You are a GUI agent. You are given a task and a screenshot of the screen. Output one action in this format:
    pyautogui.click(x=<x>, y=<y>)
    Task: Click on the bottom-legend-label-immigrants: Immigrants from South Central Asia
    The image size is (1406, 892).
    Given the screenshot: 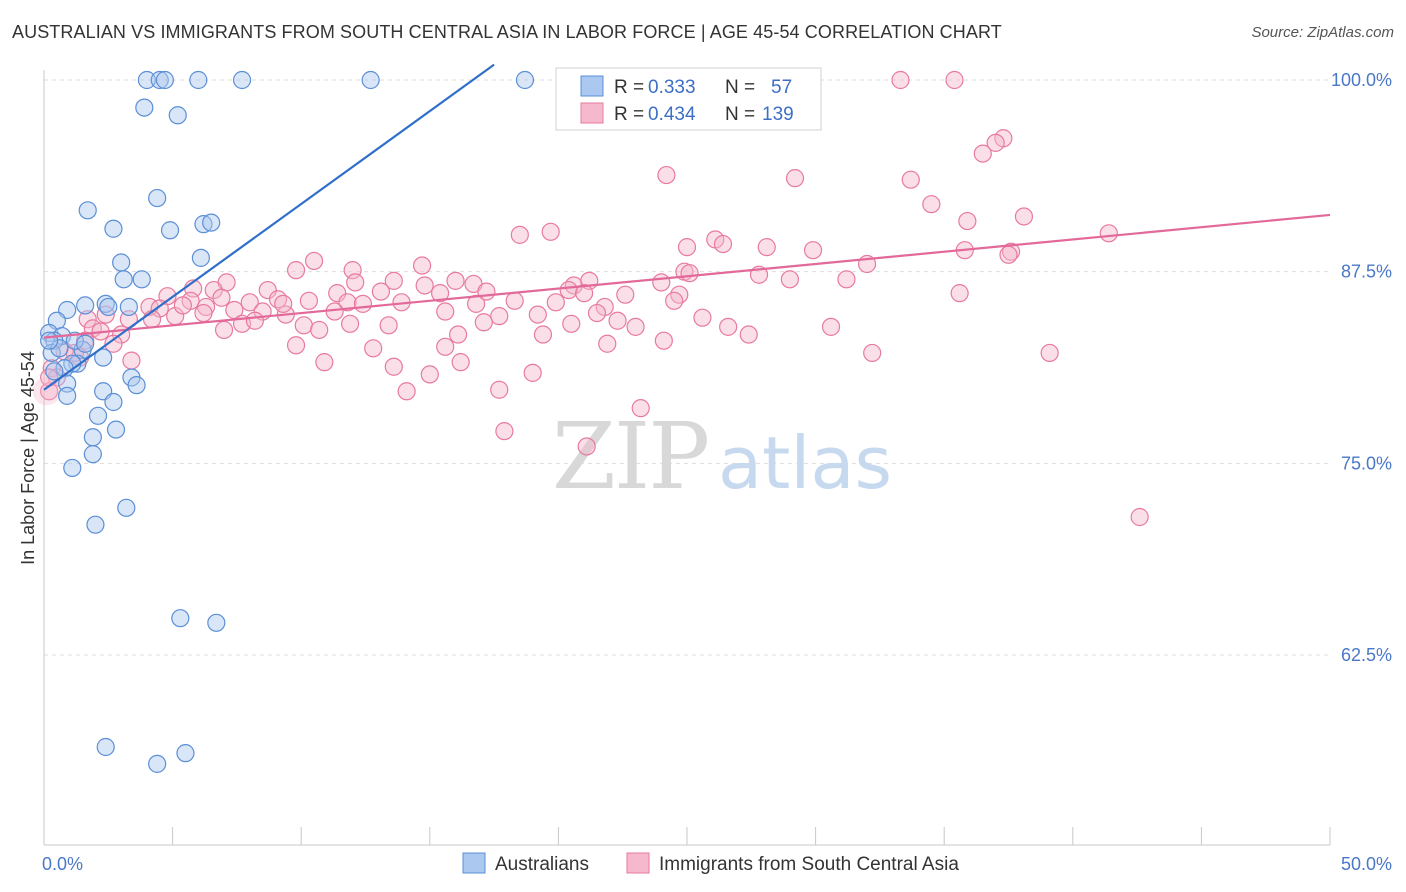 What is the action you would take?
    pyautogui.click(x=809, y=864)
    